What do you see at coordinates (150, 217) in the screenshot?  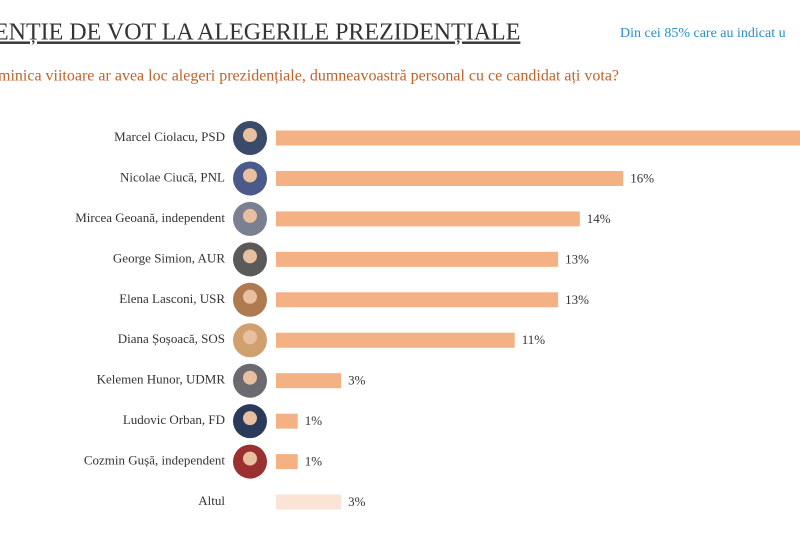 I see `category-label: Mircea Geoană, independent` at bounding box center [150, 217].